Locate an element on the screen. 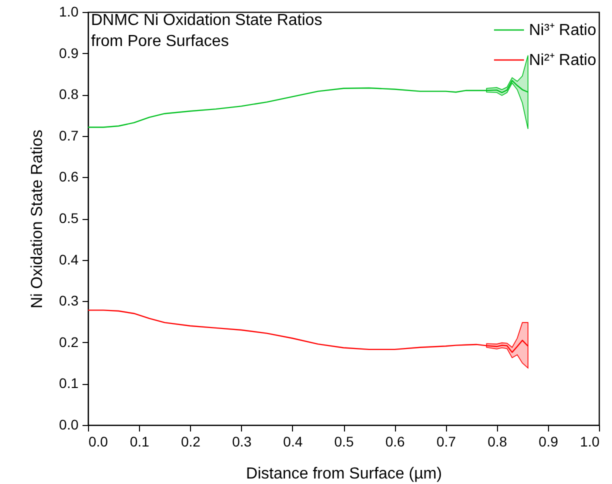  x-tick-label: 1.0 is located at coordinates (590, 442).